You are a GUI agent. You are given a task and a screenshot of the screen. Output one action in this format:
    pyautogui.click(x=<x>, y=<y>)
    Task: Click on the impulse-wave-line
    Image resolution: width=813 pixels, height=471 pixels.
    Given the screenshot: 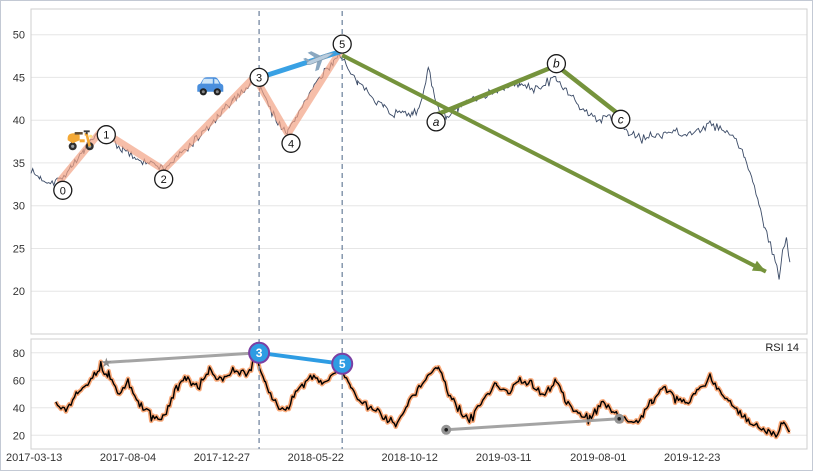 What is the action you would take?
    pyautogui.click(x=200, y=116)
    